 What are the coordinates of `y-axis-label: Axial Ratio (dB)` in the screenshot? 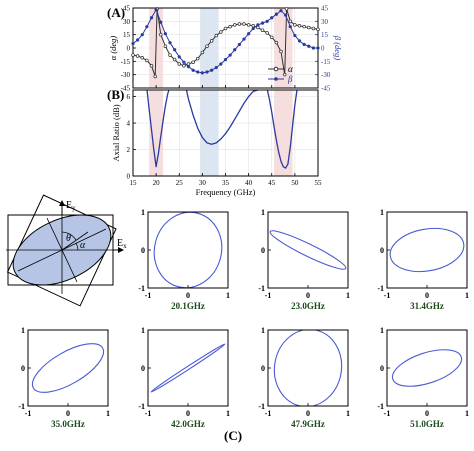 It's located at (116, 132).